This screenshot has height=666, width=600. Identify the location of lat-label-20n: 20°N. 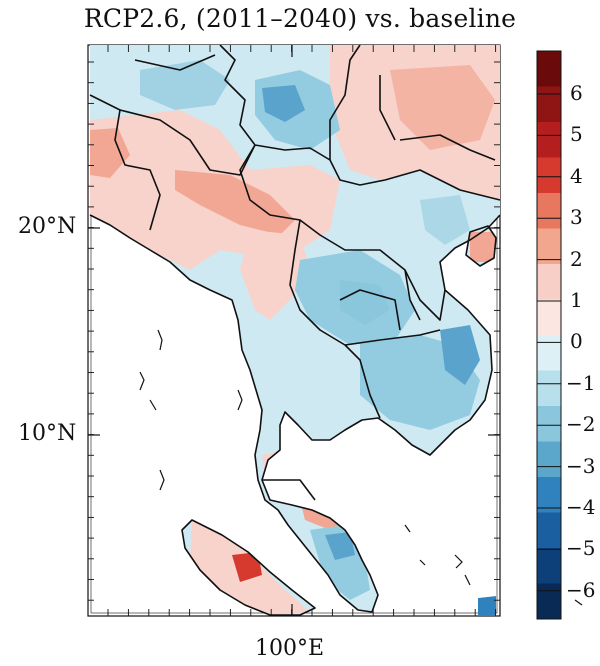
(47, 226).